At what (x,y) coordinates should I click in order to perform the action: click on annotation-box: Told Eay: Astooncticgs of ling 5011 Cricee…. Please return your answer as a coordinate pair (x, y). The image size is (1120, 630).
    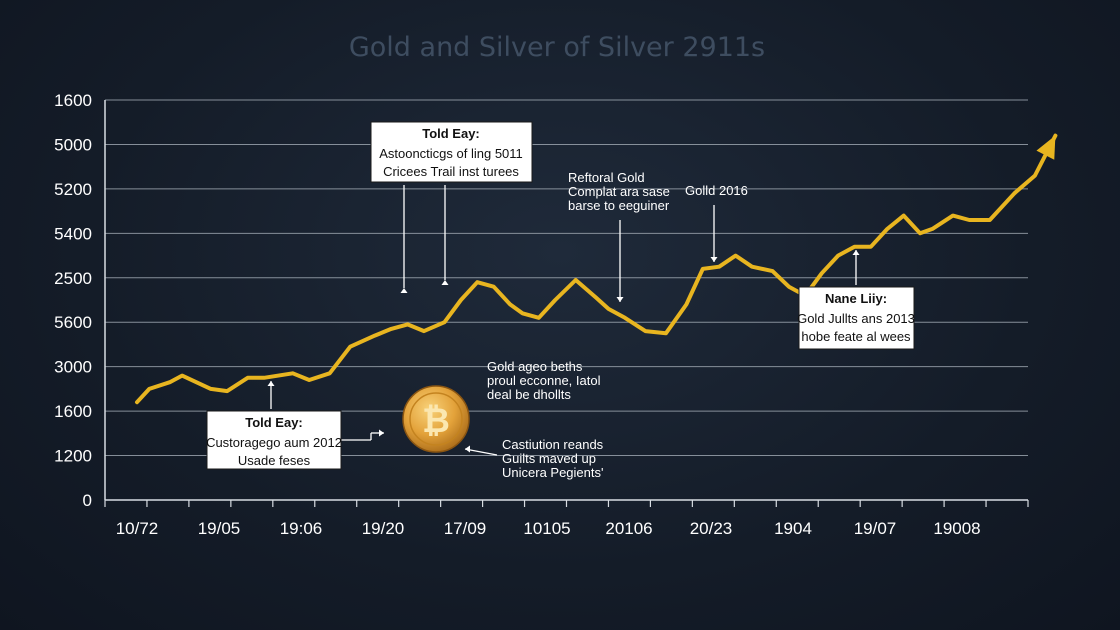
    Looking at the image, I should click on (451, 204).